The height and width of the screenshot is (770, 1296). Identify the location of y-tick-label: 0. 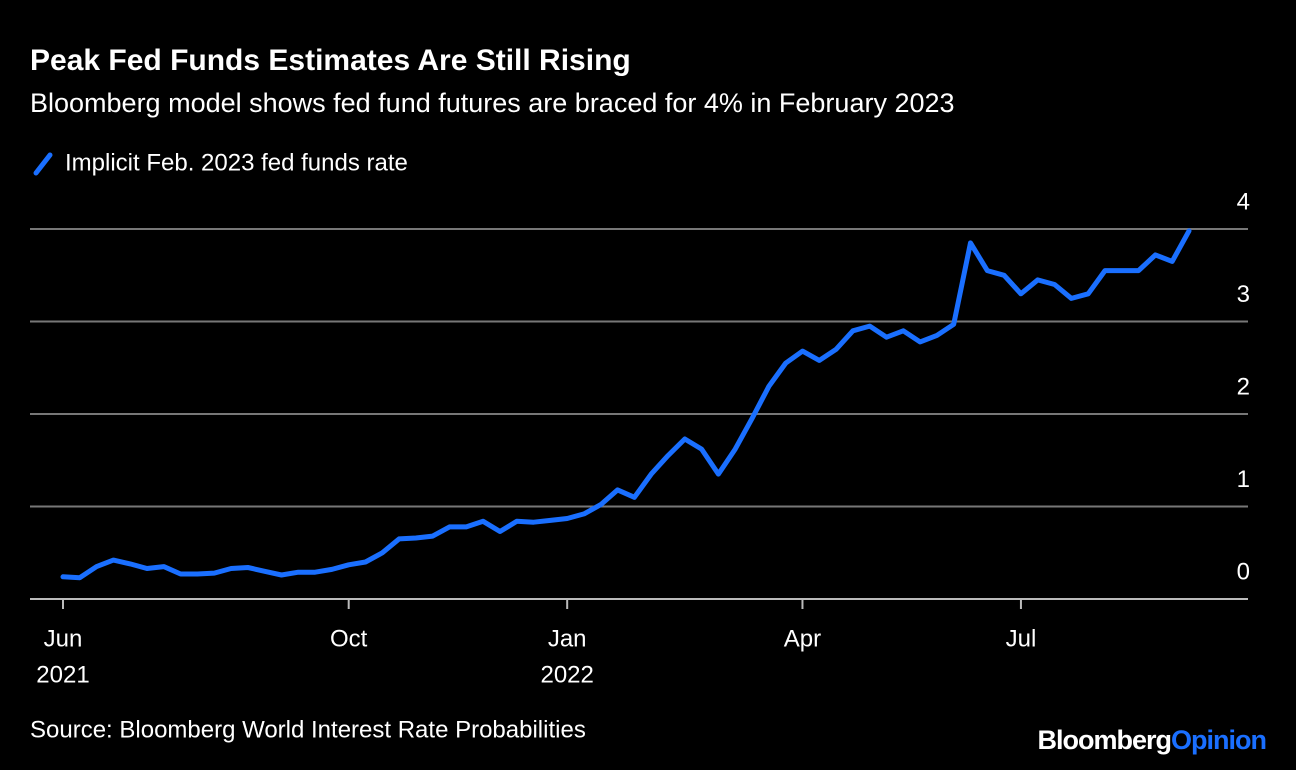
(1243, 571).